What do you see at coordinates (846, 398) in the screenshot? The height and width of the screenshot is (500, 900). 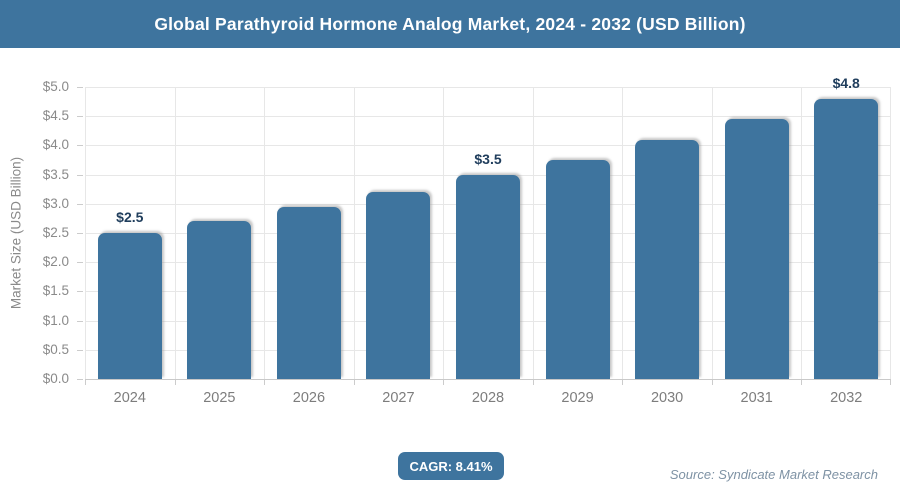 I see `x-tick-label: 2032` at bounding box center [846, 398].